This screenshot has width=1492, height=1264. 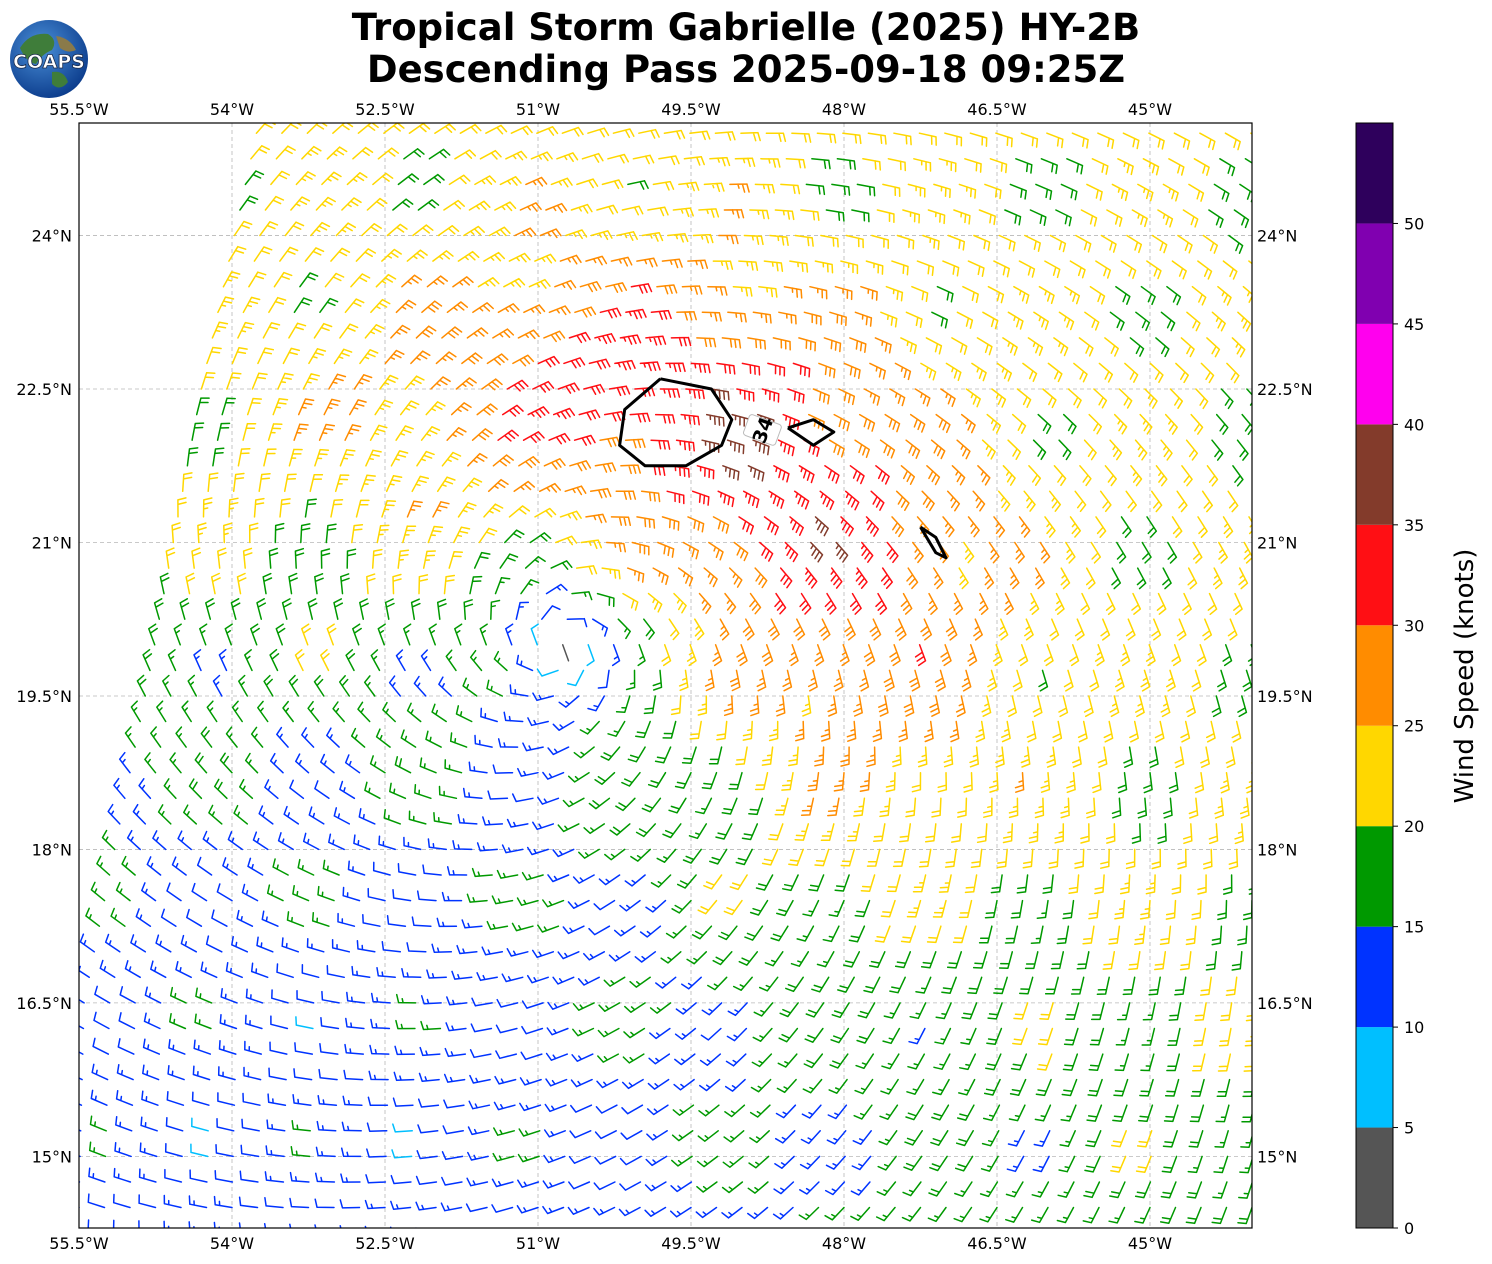 What do you see at coordinates (676, 422) in the screenshot?
I see `contour-34kt-line` at bounding box center [676, 422].